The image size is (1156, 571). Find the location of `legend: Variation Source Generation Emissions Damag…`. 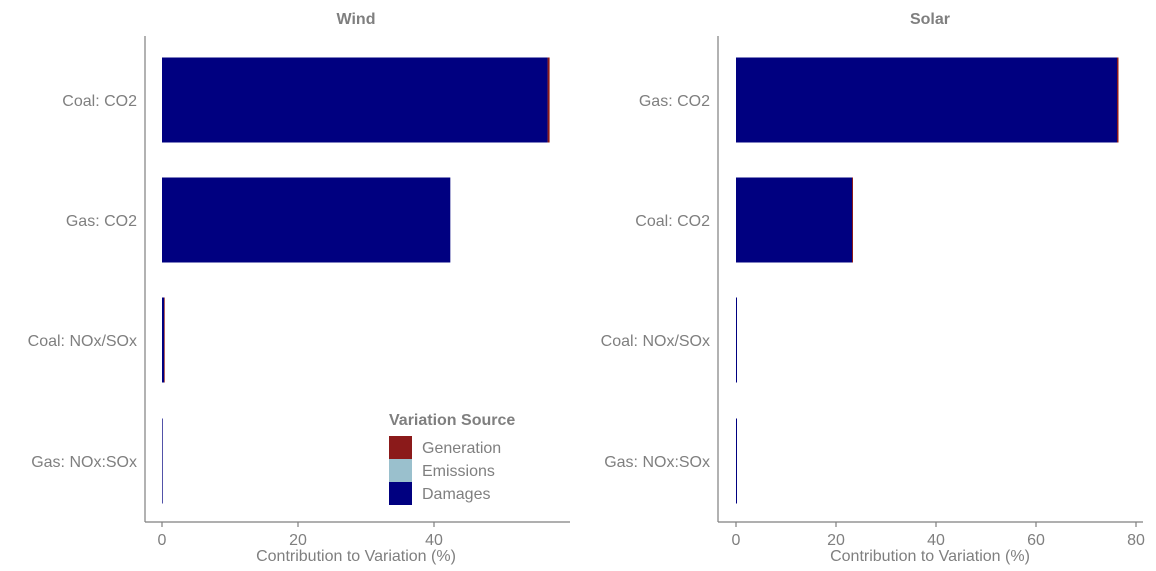

legend: Variation Source Generation Emissions Damag… is located at coordinates (452, 458).